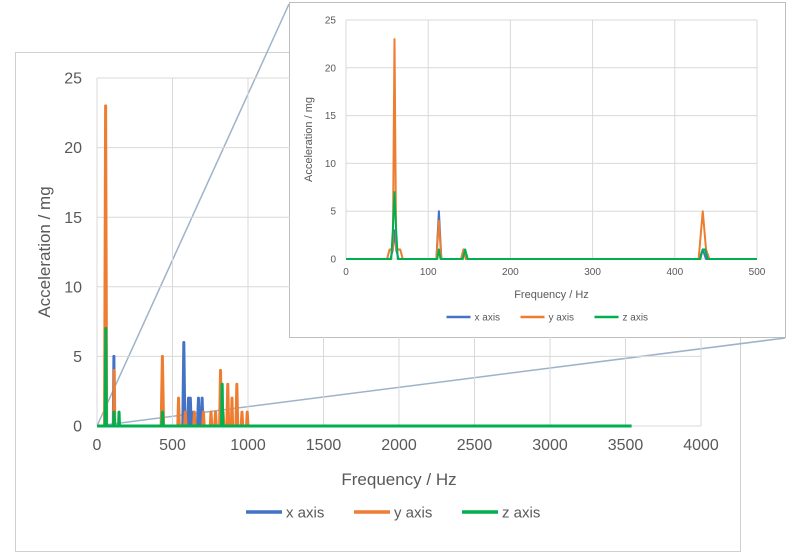 This screenshot has height=552, width=790. Describe the element at coordinates (510, 272) in the screenshot. I see `x-tick-label: 200` at that location.